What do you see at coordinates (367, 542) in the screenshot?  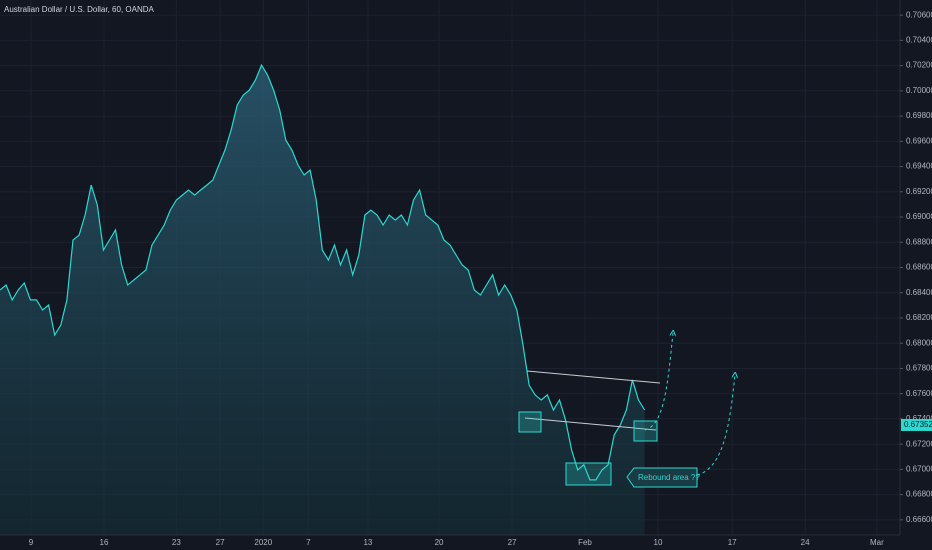 I see `x-tick-label: 13` at bounding box center [367, 542].